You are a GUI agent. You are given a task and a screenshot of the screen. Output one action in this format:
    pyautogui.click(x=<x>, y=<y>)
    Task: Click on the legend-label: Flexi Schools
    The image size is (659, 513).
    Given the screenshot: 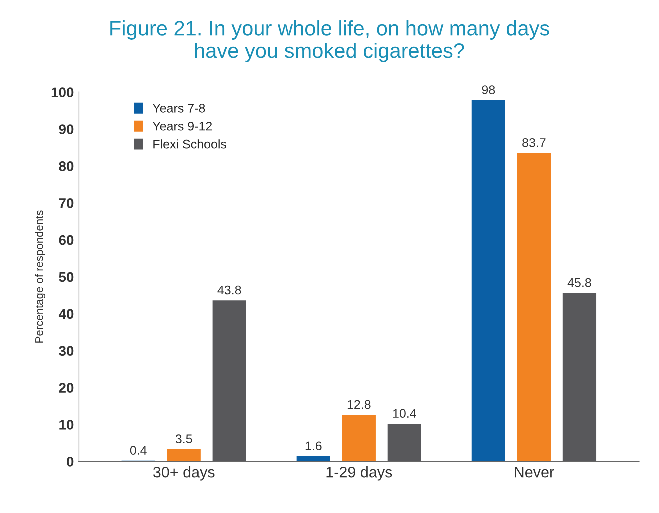 What is the action you would take?
    pyautogui.click(x=190, y=144)
    